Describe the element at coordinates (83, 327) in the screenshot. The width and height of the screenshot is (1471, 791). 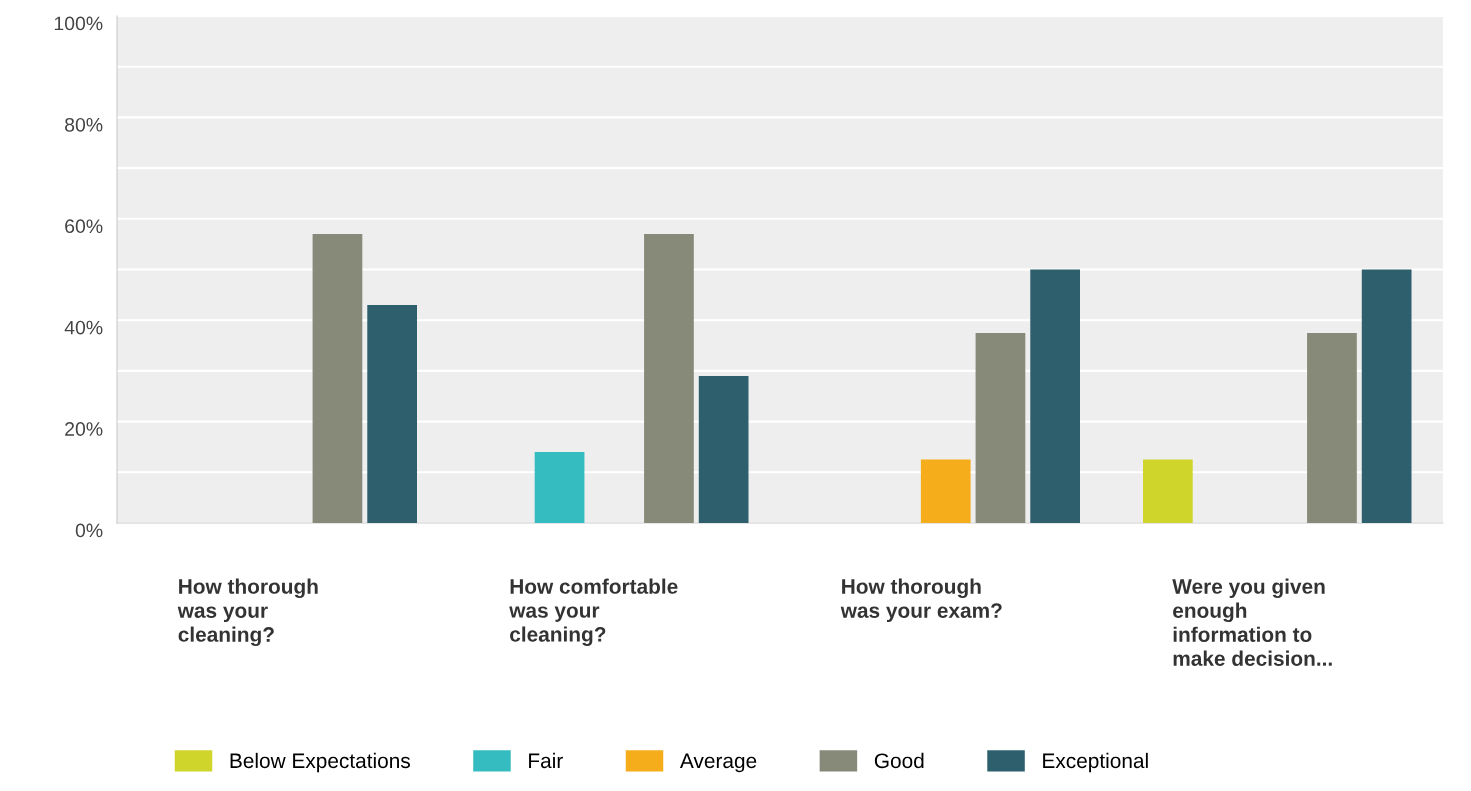
I see `y-tick-label: 40%` at that location.